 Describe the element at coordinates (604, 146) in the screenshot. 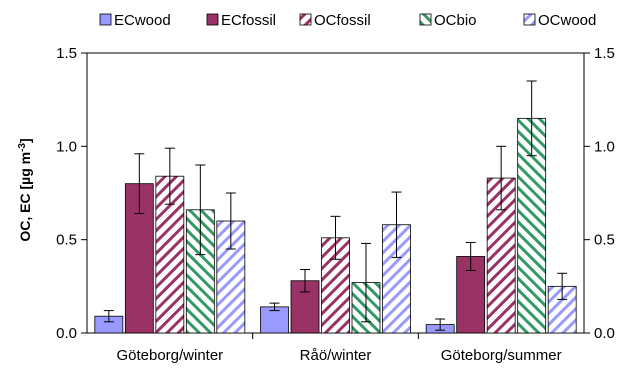

I see `y-tick-label-right-2: 1.0` at that location.